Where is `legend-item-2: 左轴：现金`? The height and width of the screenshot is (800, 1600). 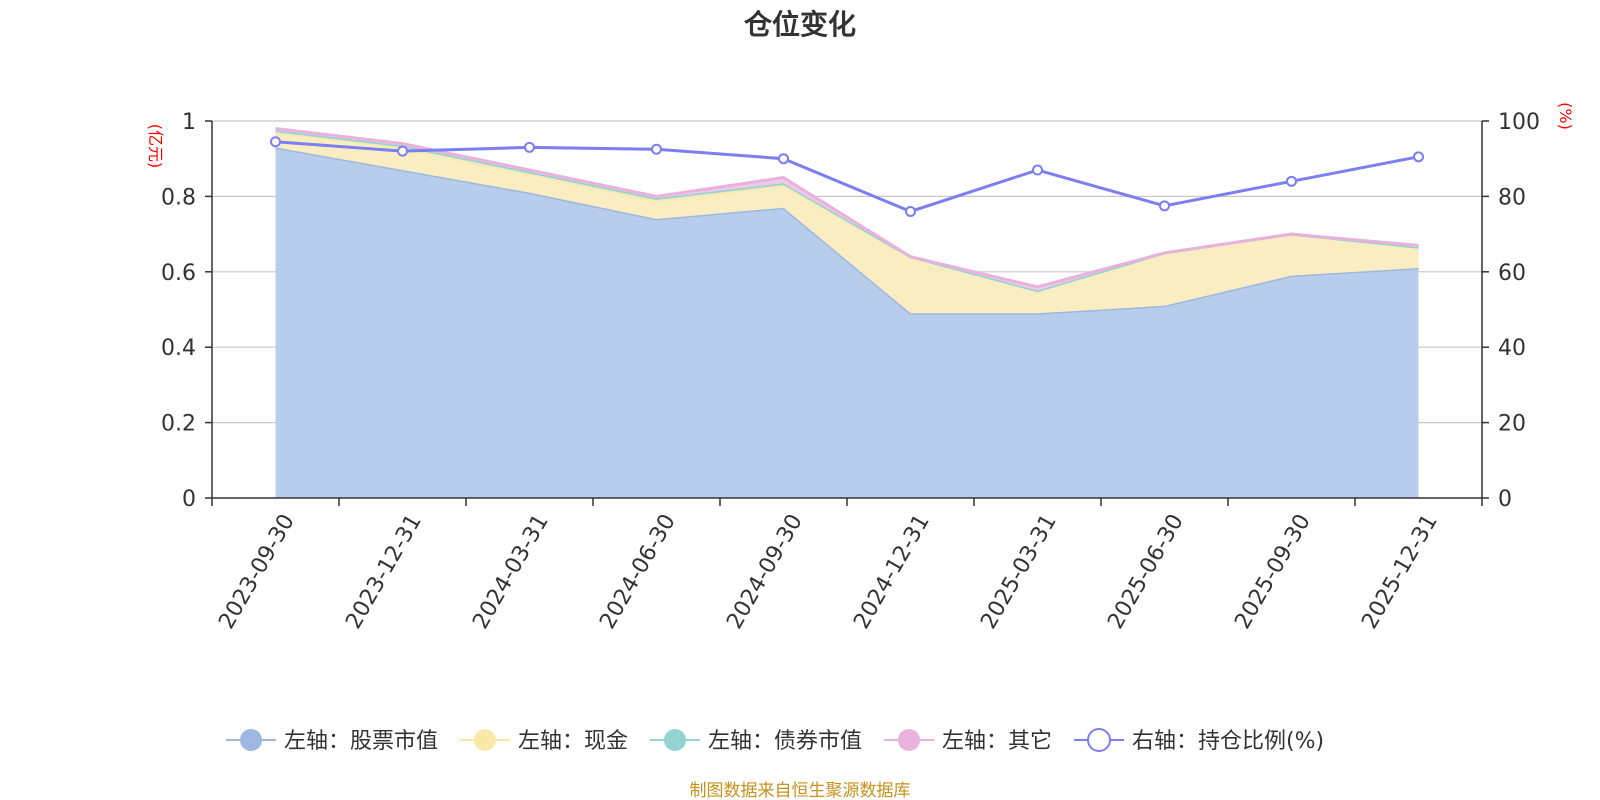
legend-item-2: 左轴：现金 is located at coordinates (544, 741).